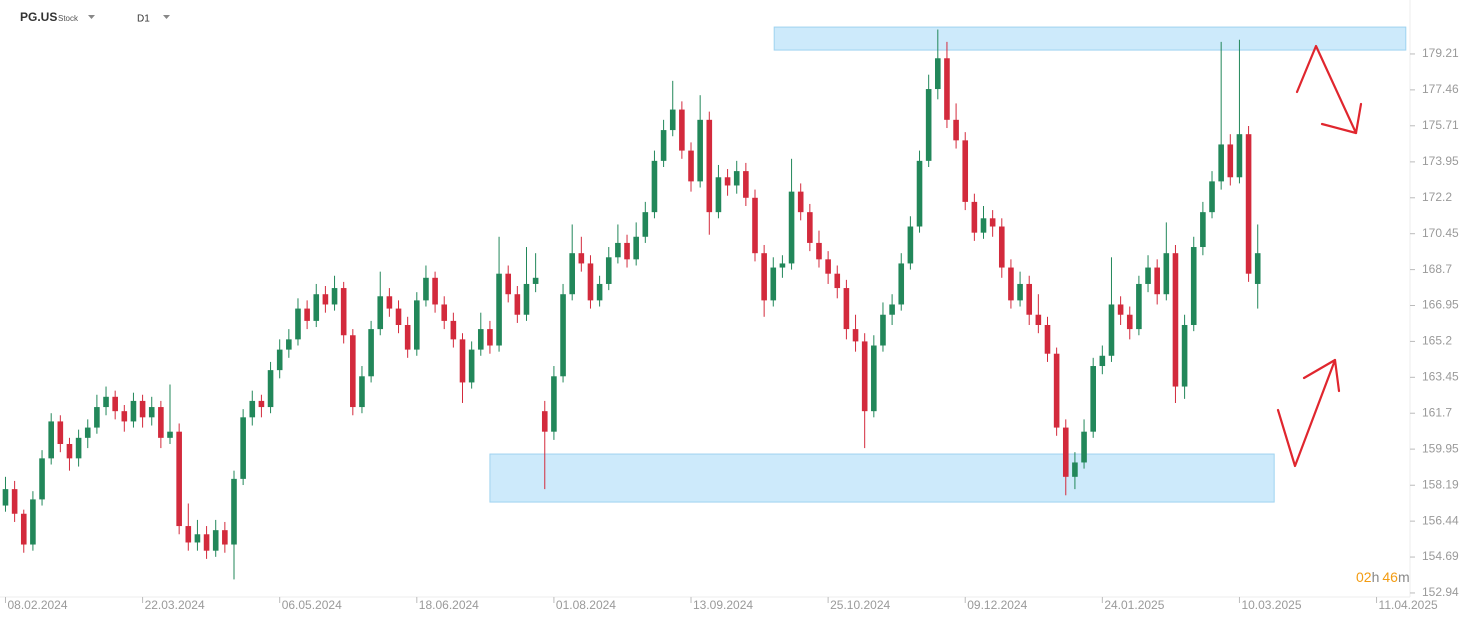 This screenshot has height=623, width=1482. What do you see at coordinates (312, 605) in the screenshot?
I see `x-tick-label: 06.05.2024` at bounding box center [312, 605].